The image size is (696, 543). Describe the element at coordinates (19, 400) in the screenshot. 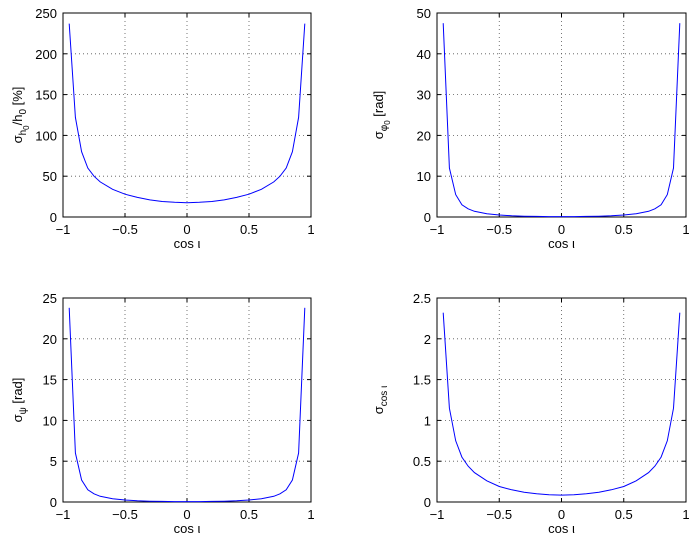

I see `y-axis-label: σψ [rad]` at that location.